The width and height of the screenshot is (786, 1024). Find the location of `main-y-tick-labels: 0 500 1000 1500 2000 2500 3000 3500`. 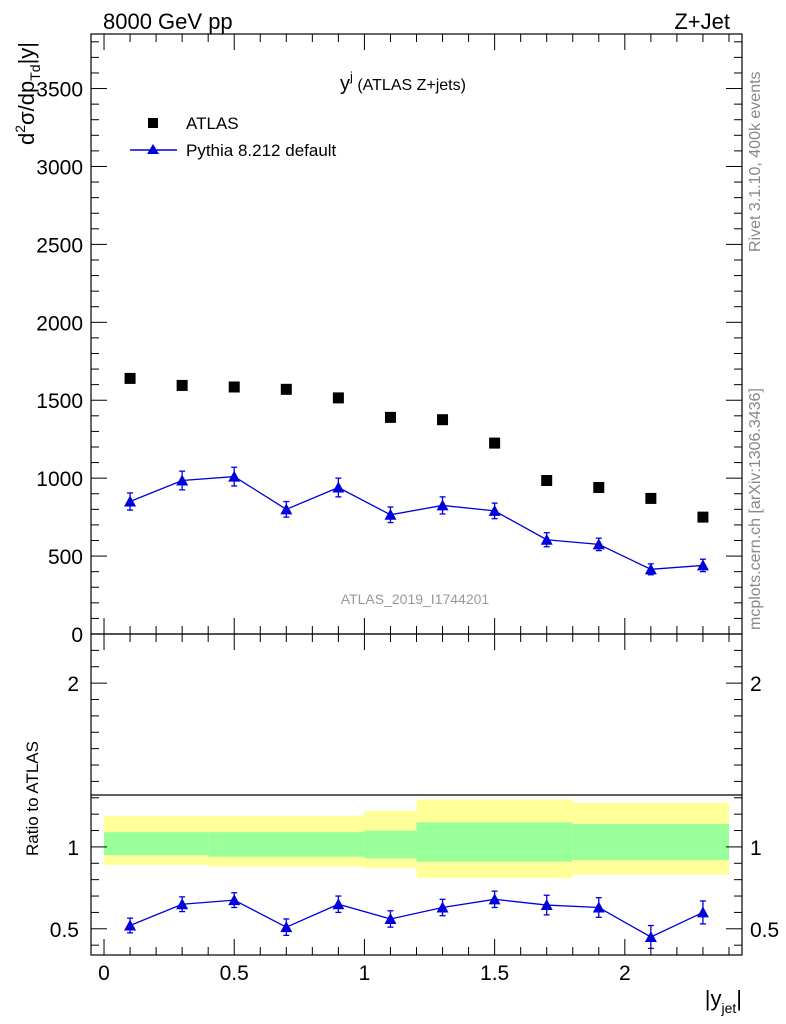

main-y-tick-labels: 0 500 1000 1500 2000 2500 3000 3500 is located at coordinates (59, 363).